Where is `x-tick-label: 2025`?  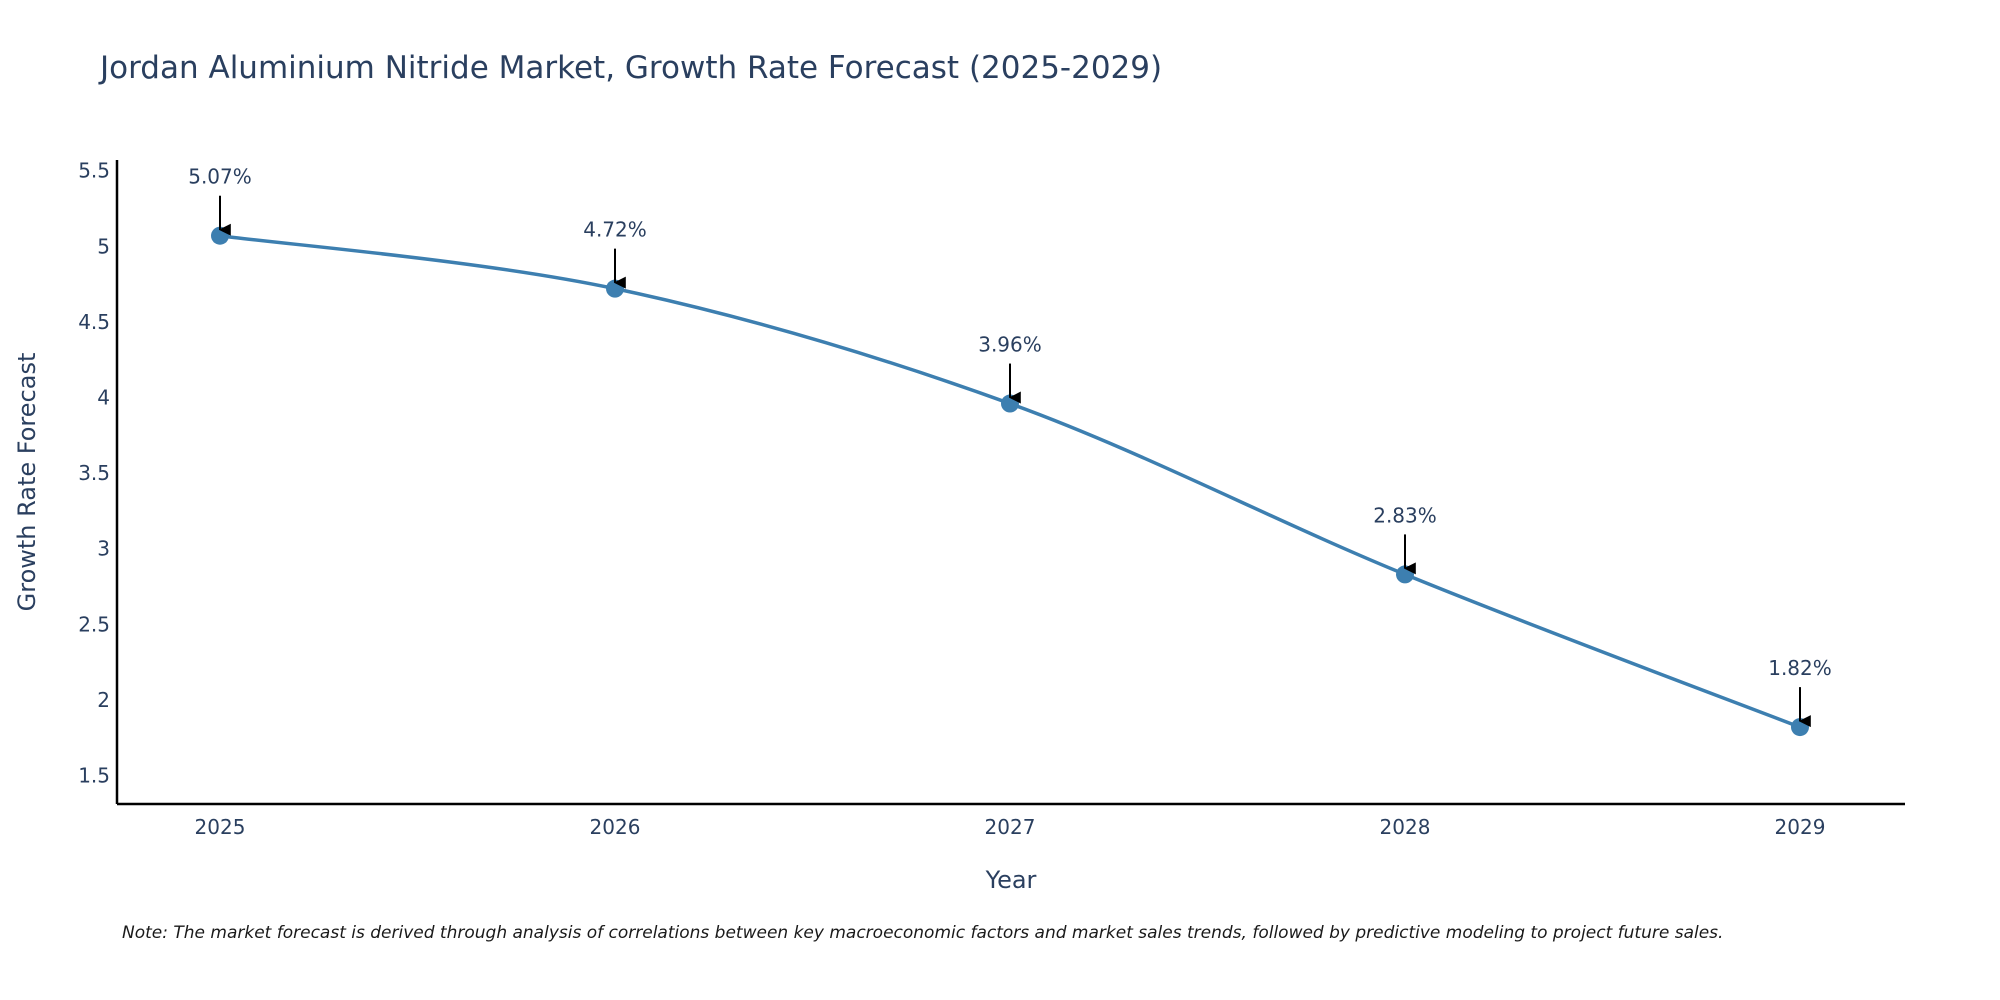 x-tick-label: 2025 is located at coordinates (220, 827).